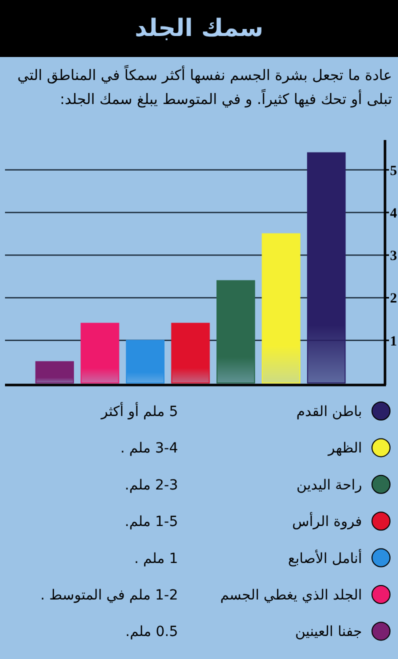 The height and width of the screenshot is (659, 398). What do you see at coordinates (204, 87) in the screenshot?
I see `chart-subtitle: عادة ما تجعل بشرة الجسم نفسها أكثر سمكاً في المناطق التي تبلى أو تحك فيها كثيراً. و في المتوسط يبلغ سمك الجلد:` at bounding box center [204, 87].